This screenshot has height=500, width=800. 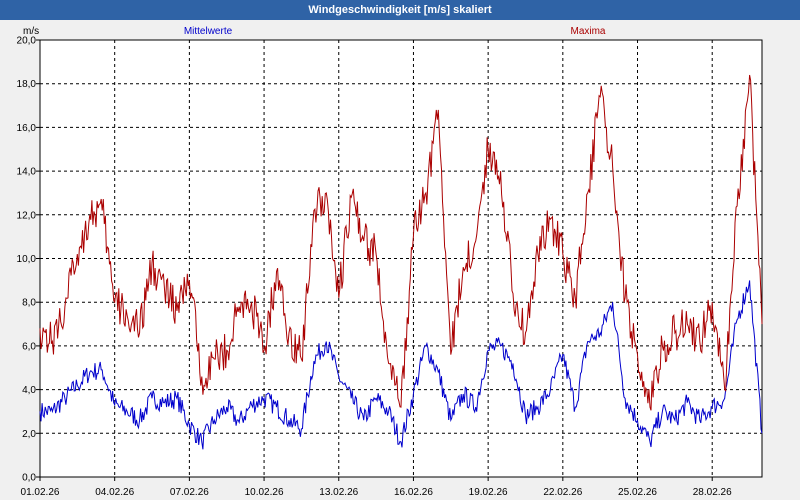 I want to click on y-tick-label: 6,0, so click(x=29, y=346).